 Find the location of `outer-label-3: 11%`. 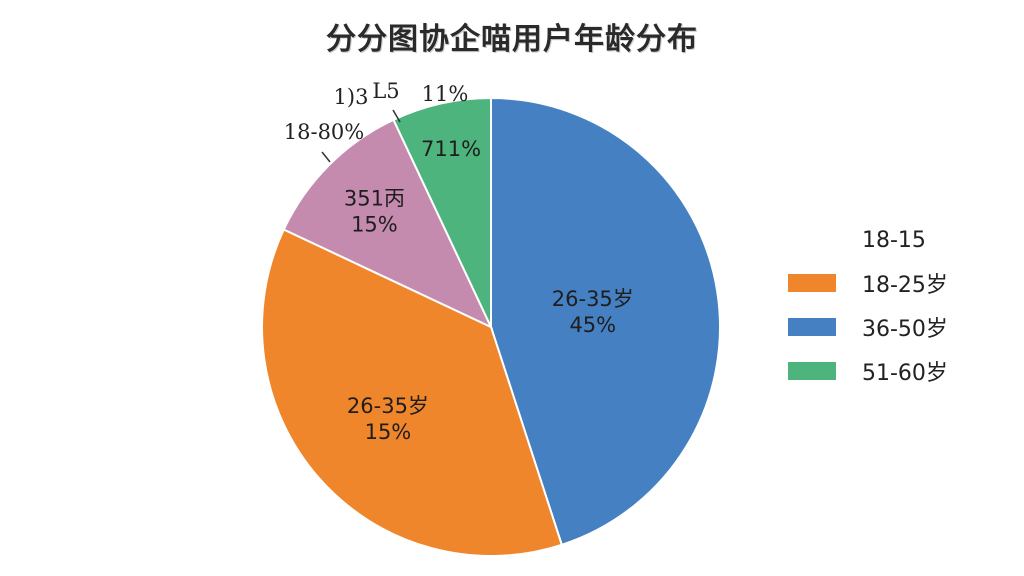

outer-label-3: 11% is located at coordinates (445, 94).